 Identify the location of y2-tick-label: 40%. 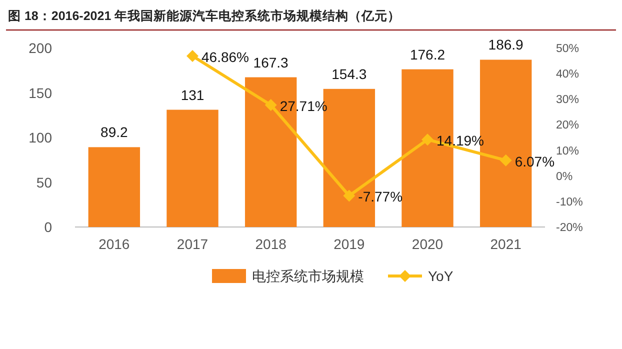
(568, 74).